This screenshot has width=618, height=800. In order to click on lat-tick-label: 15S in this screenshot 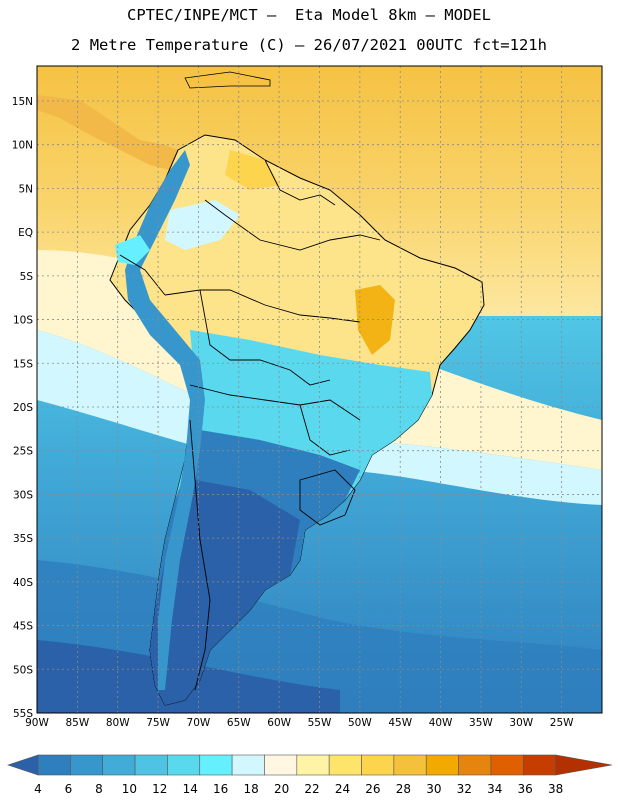, I will do `click(23, 364)`.